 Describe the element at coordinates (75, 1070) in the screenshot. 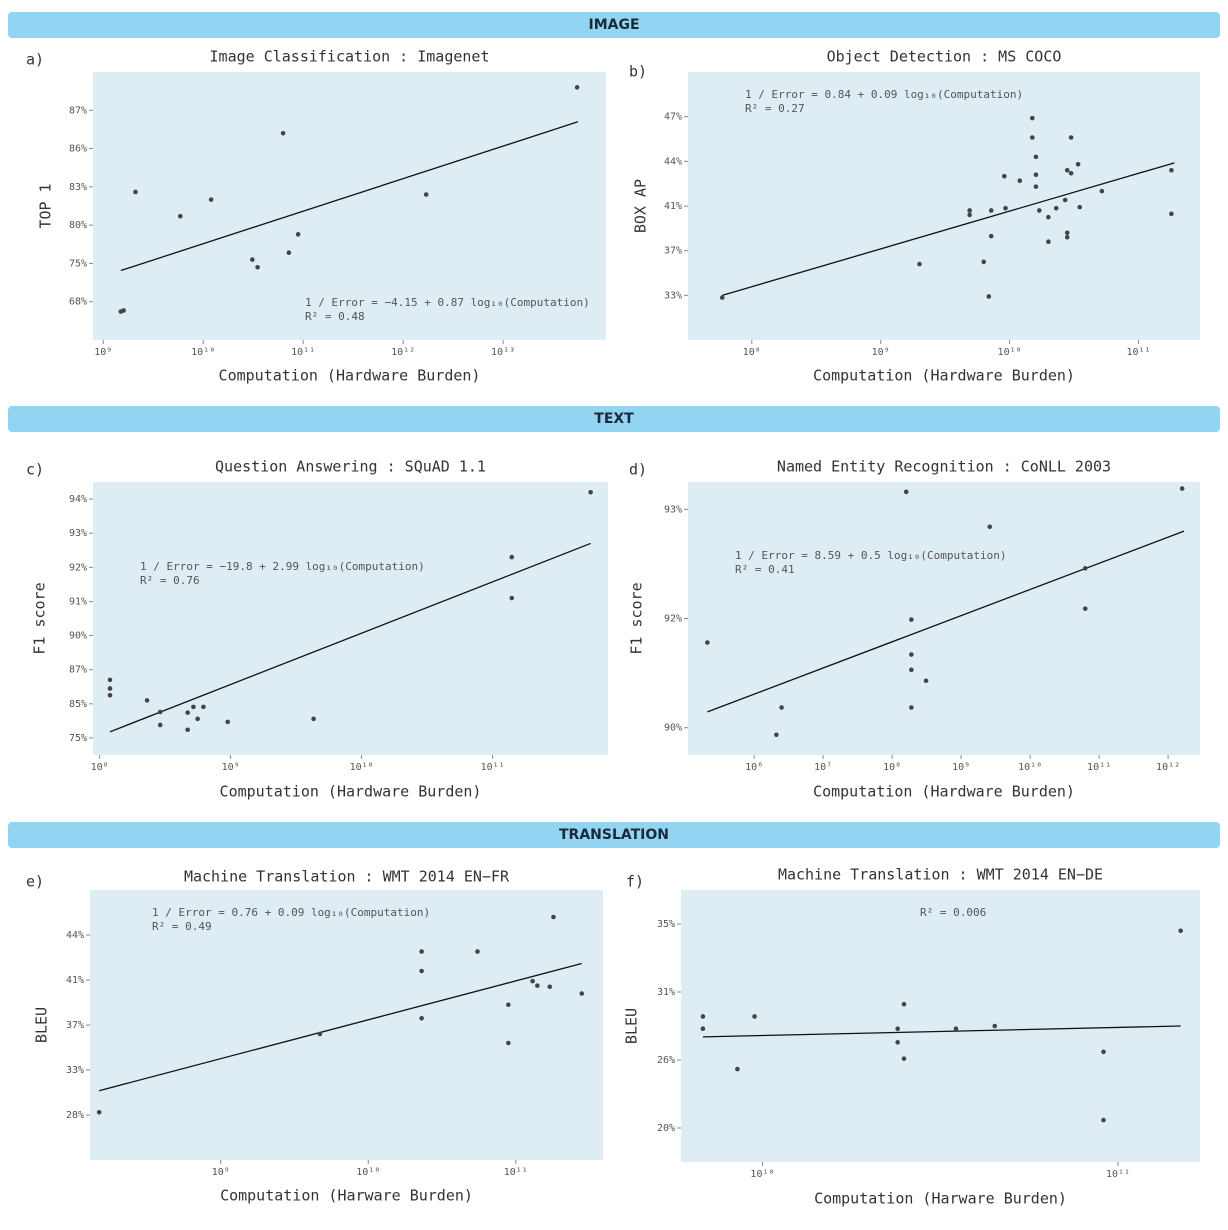

I see `y-tick-label: 33%` at that location.